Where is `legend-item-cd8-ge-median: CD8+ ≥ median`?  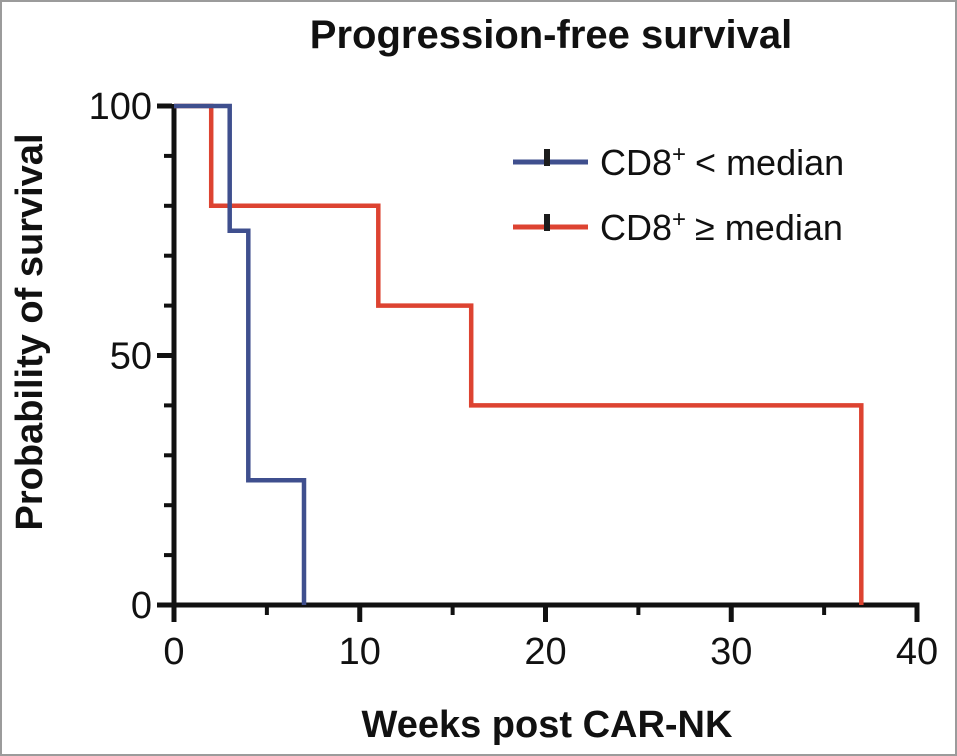
legend-item-cd8-ge-median: CD8+ ≥ median is located at coordinates (678, 227).